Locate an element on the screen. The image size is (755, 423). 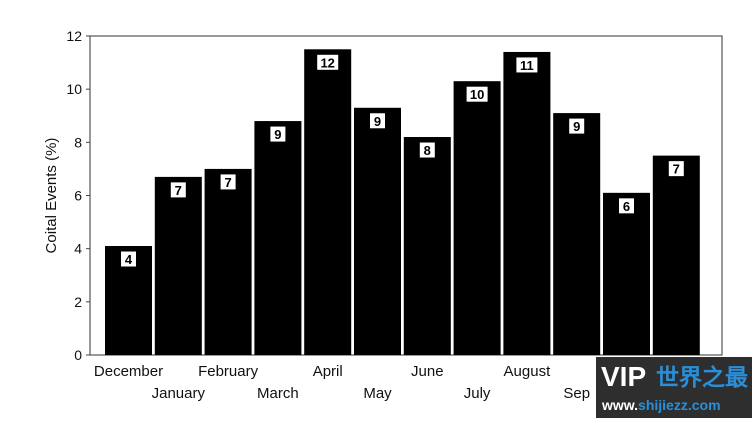
watermark-url: www.shijiezz.com is located at coordinates (661, 405).